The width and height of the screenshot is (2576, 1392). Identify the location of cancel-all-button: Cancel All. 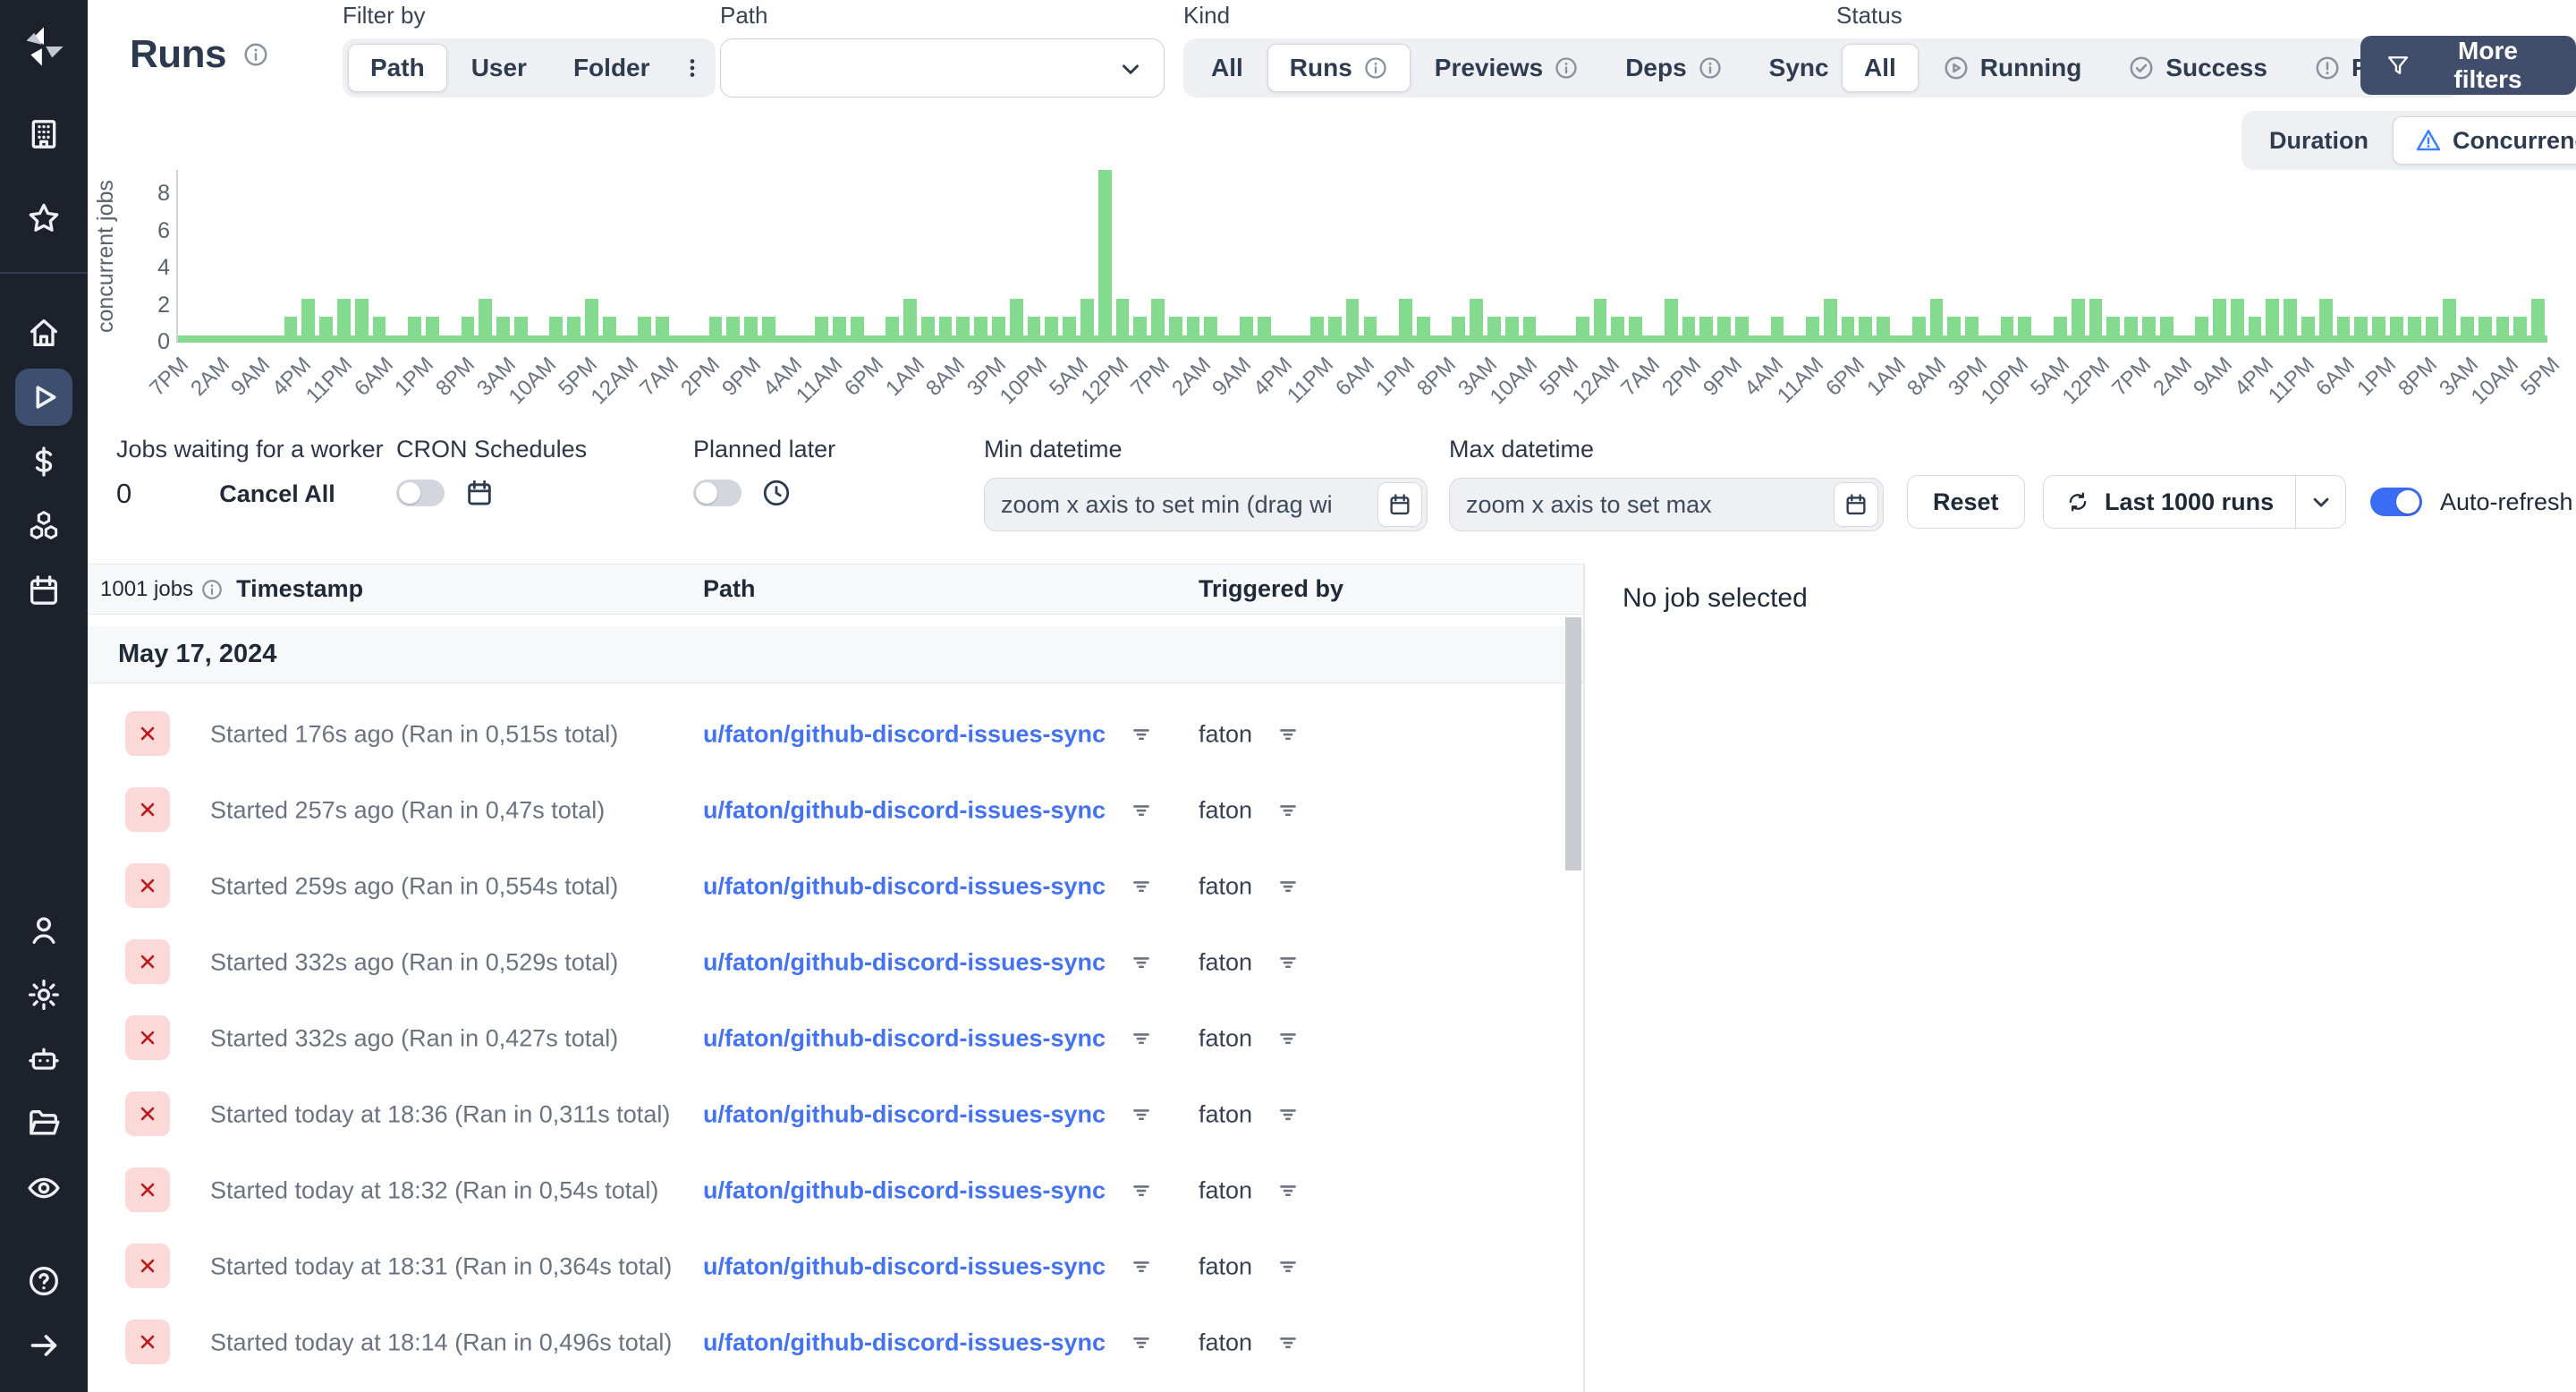
(277, 493).